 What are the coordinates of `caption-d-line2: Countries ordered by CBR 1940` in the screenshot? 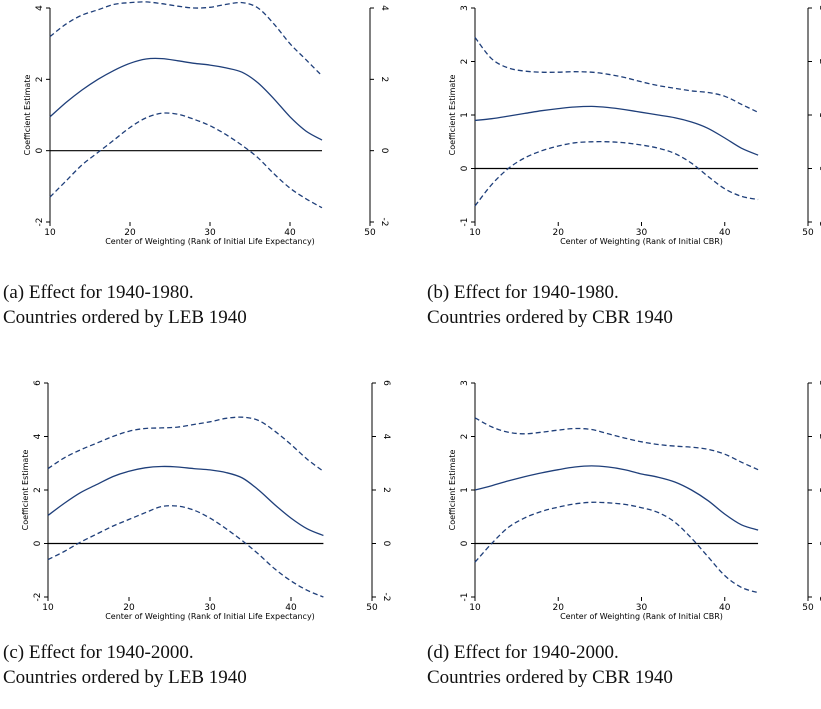 It's located at (550, 677).